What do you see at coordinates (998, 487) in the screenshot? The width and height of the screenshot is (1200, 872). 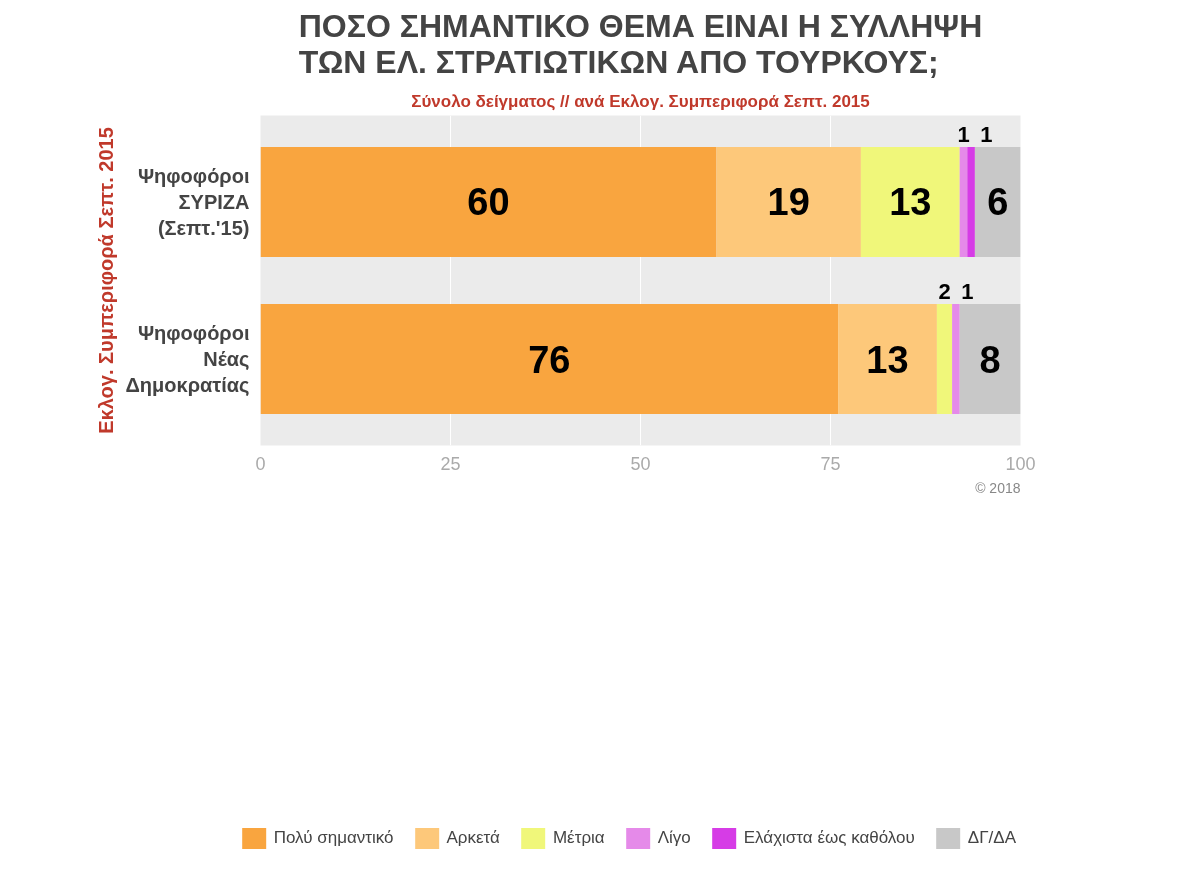 I see `text: © 2018` at bounding box center [998, 487].